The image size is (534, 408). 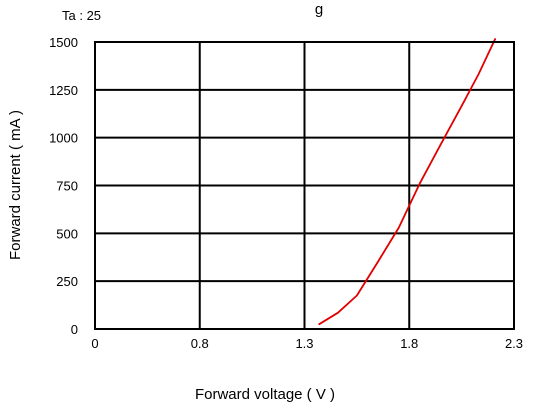 I want to click on x-tick-label: 1.3, so click(x=304, y=343).